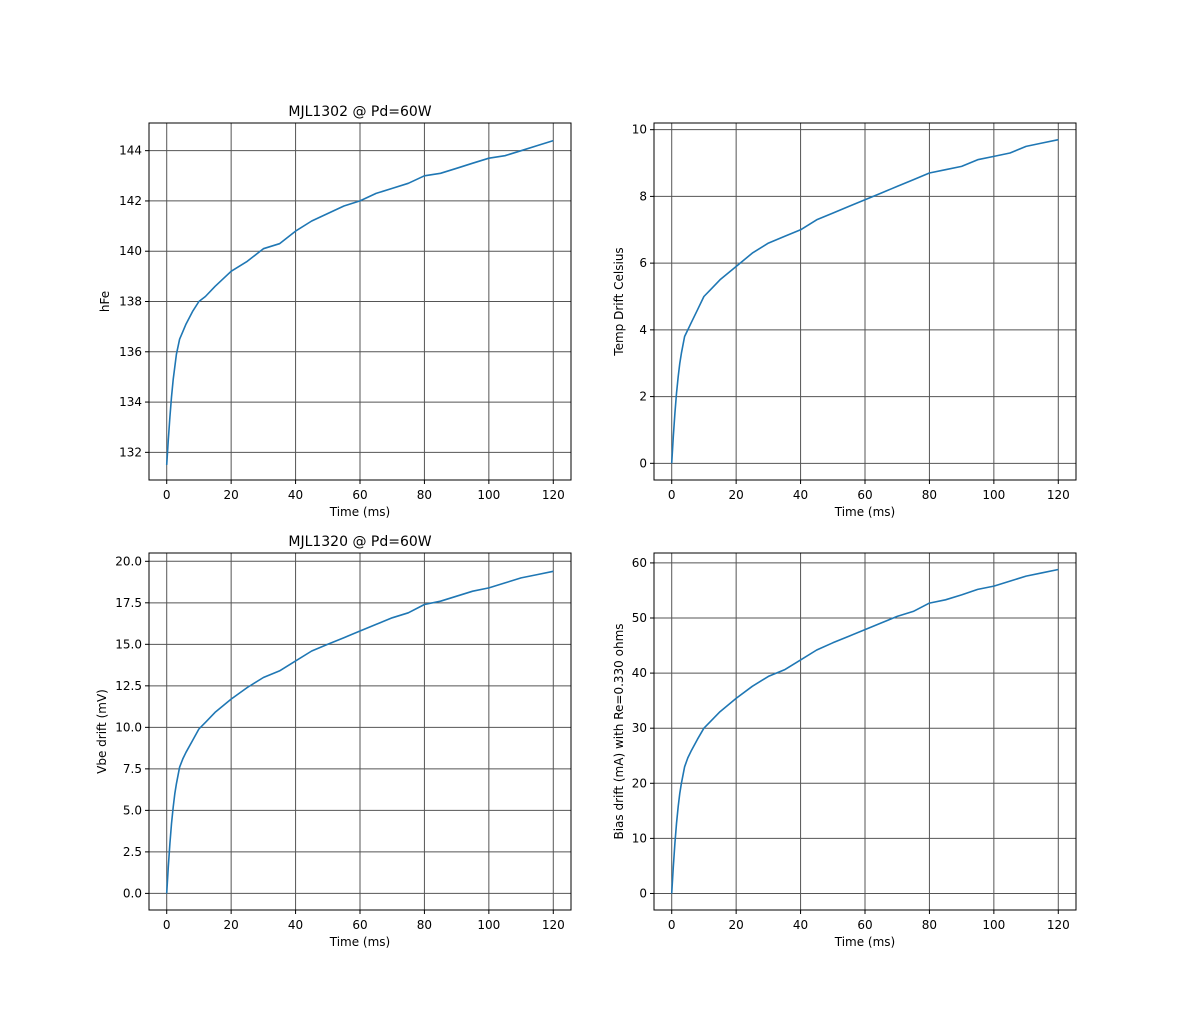 This screenshot has width=1195, height=1024. I want to click on y-axis-label: Bias drift (mA) with Re=0.330 ohms, so click(619, 731).